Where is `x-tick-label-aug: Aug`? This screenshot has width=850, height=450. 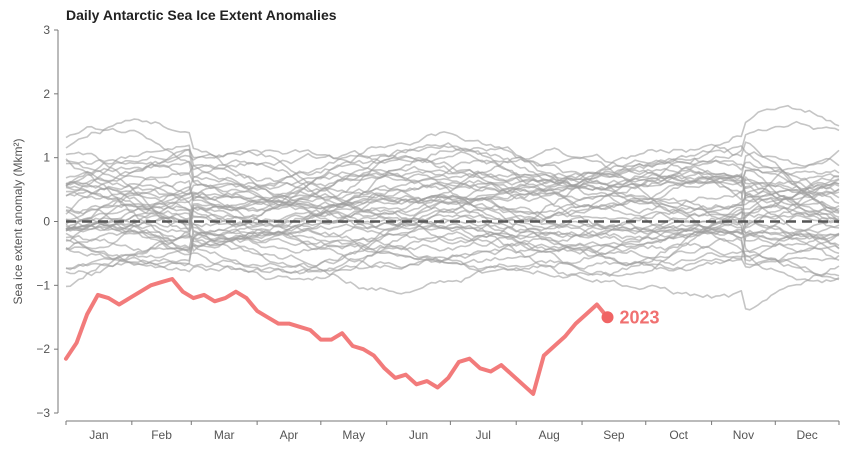 x-tick-label-aug: Aug is located at coordinates (548, 435).